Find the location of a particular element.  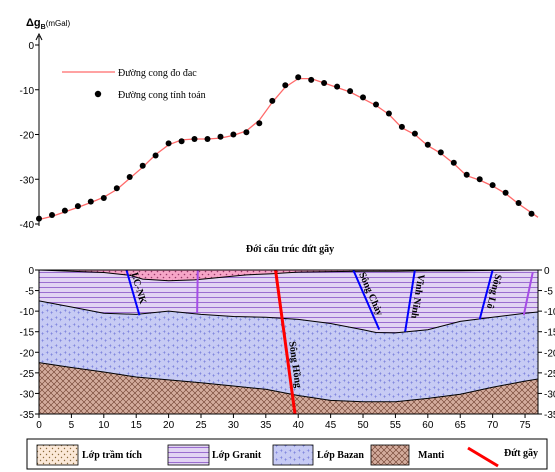

distance-label: 55 is located at coordinates (396, 425).